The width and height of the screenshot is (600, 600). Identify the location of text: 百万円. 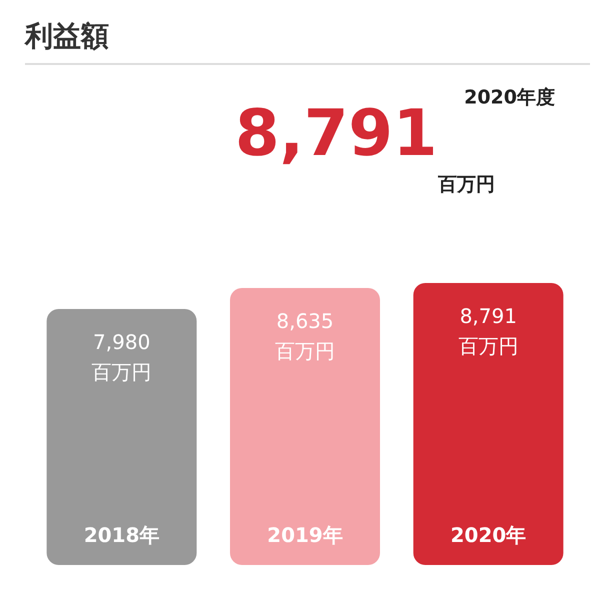
(466, 185).